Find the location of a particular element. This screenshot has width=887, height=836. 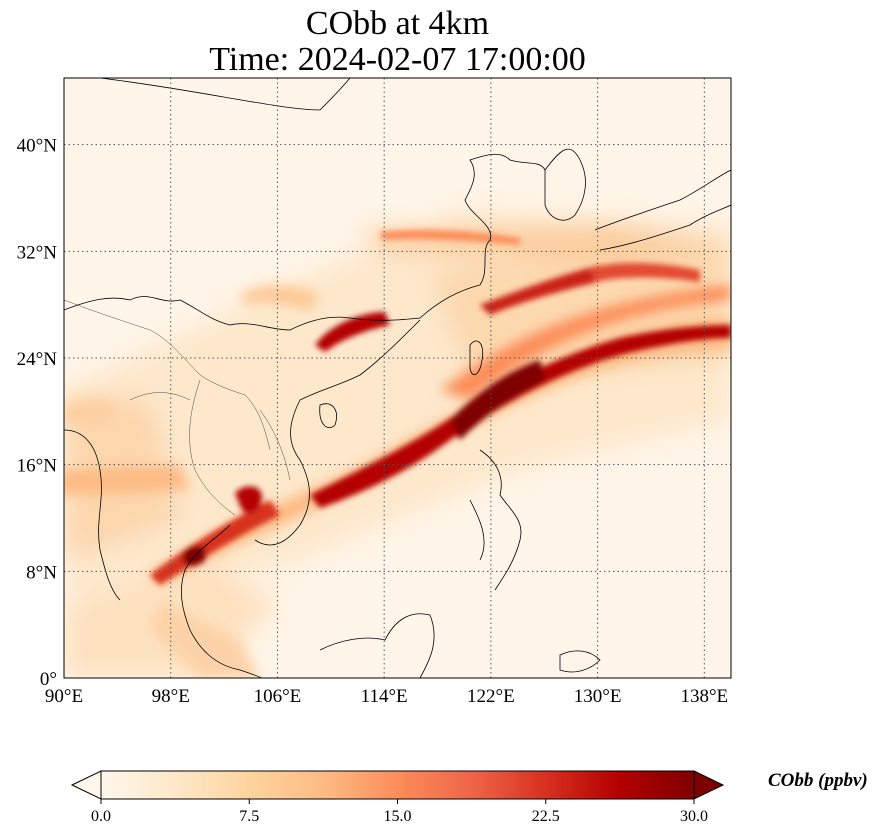

colorbar-label: CObb (ppbv) is located at coordinates (818, 780).